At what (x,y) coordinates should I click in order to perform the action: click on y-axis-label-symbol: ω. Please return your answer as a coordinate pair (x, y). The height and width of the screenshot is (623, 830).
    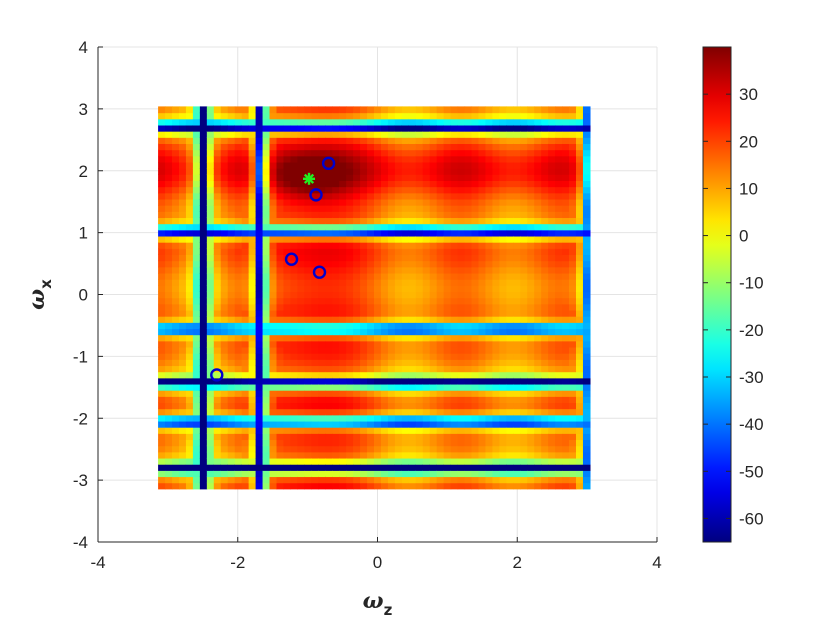
    Looking at the image, I should click on (37, 299).